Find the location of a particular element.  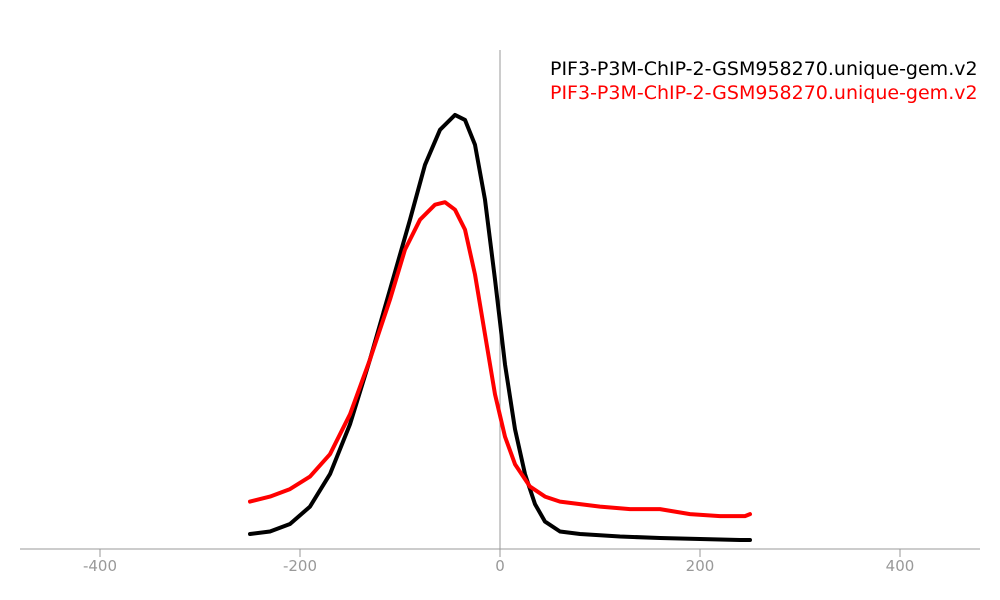

x-ticks: -400 -200 0 200 400 is located at coordinates (498, 562).